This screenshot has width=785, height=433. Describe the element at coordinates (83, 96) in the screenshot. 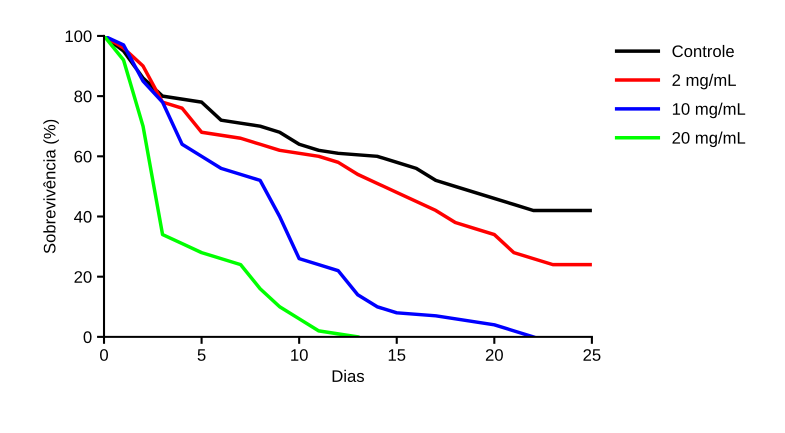

I see `y-tick-label: 80` at that location.